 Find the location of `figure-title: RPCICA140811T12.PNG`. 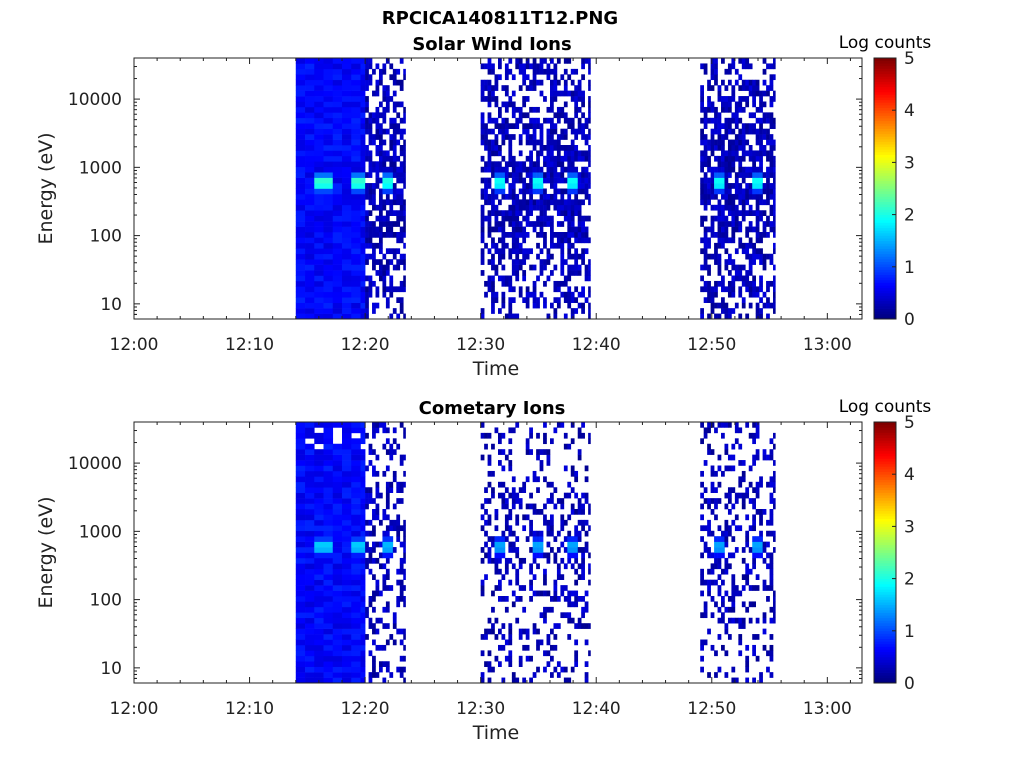

figure-title: RPCICA140811T12.PNG is located at coordinates (500, 18).